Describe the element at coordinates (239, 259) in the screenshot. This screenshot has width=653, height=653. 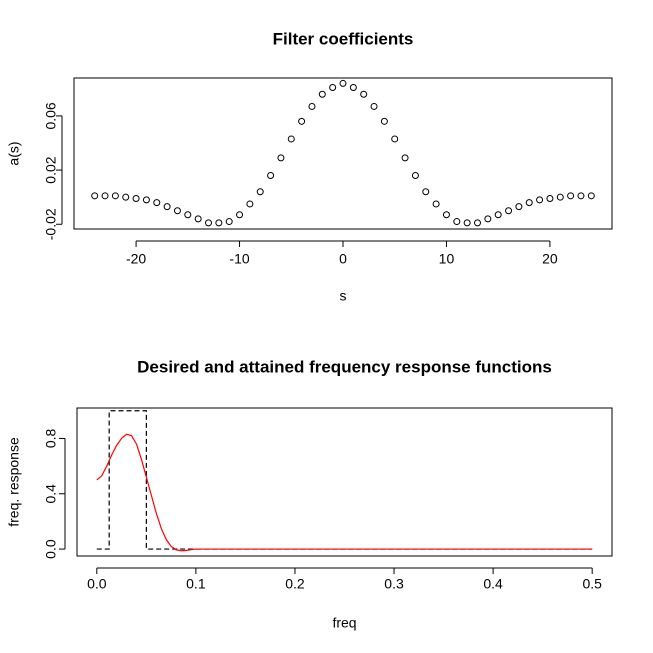
I see `x-tick-label: -10` at that location.